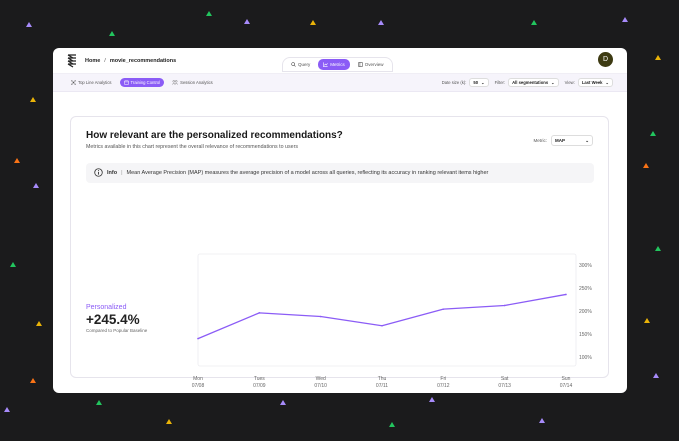 This screenshot has height=441, width=679. What do you see at coordinates (72, 60) in the screenshot?
I see `app-logo` at bounding box center [72, 60].